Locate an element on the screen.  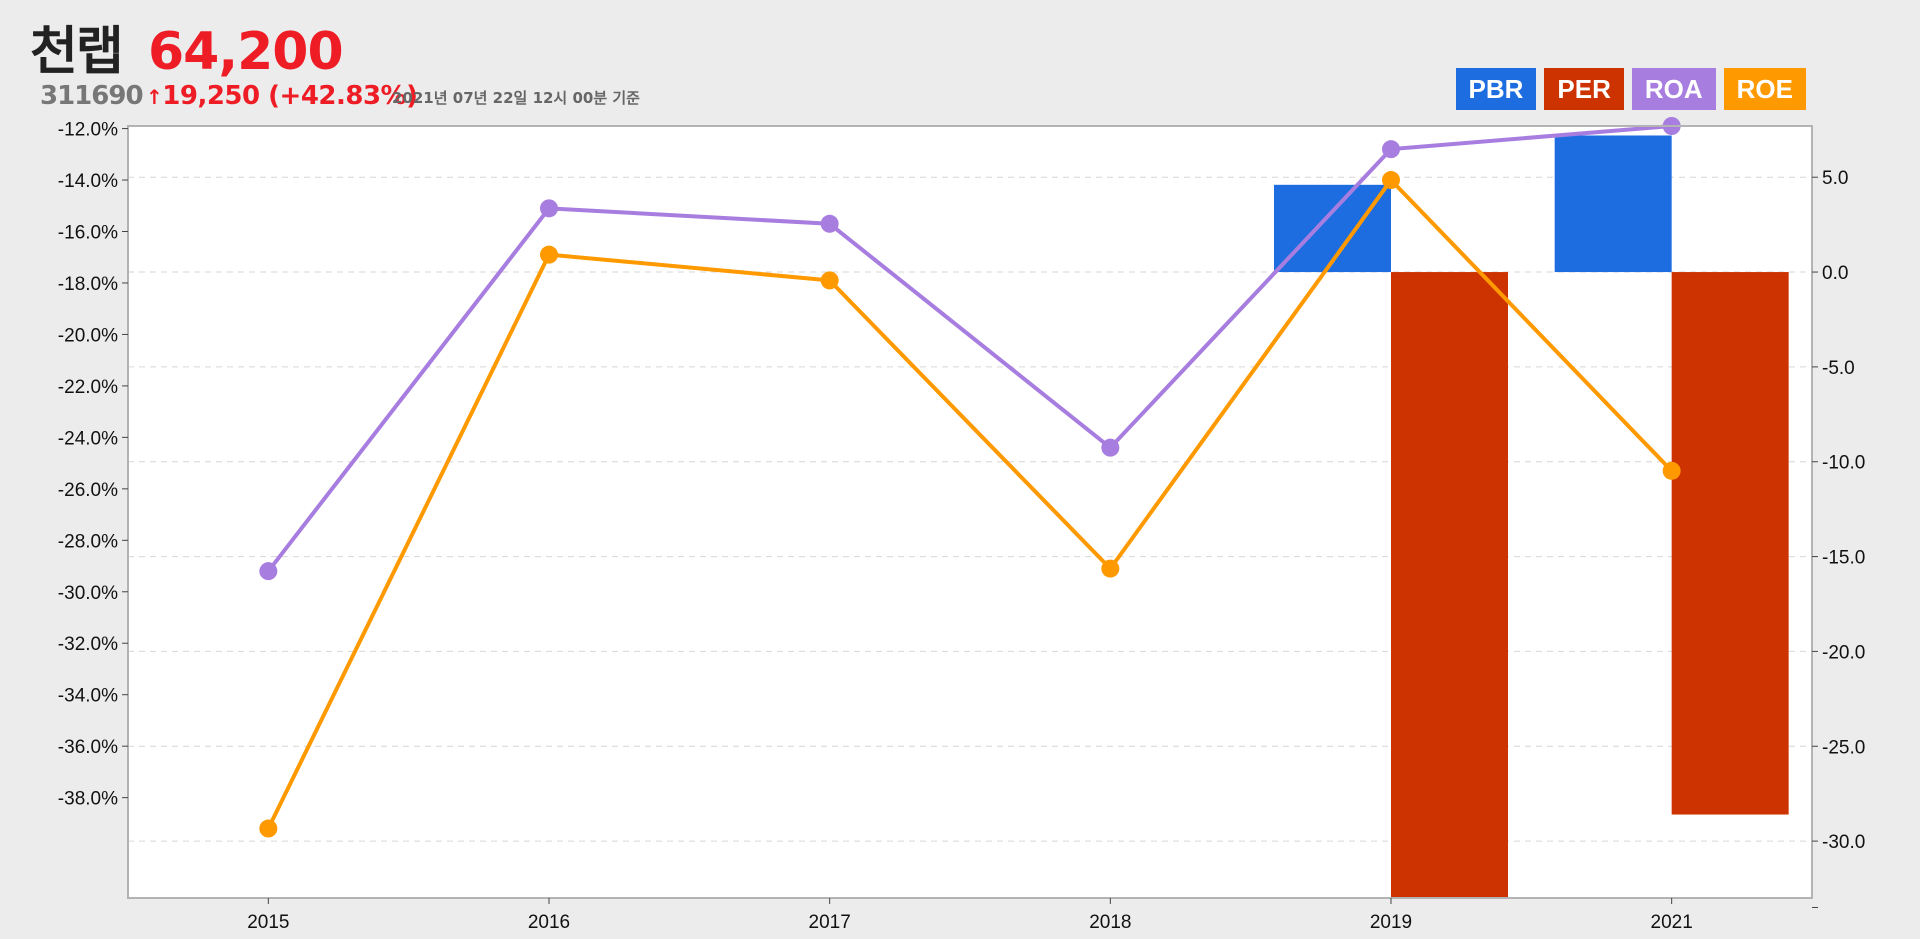
point-roa-2019 is located at coordinates (1391, 149).